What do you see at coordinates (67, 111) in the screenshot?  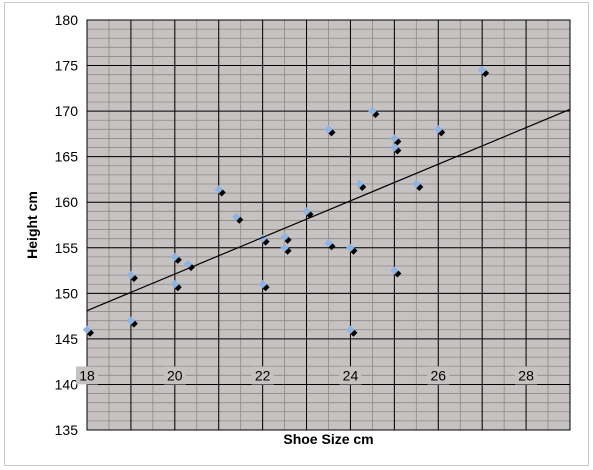 I see `y-tick-label: 170` at bounding box center [67, 111].